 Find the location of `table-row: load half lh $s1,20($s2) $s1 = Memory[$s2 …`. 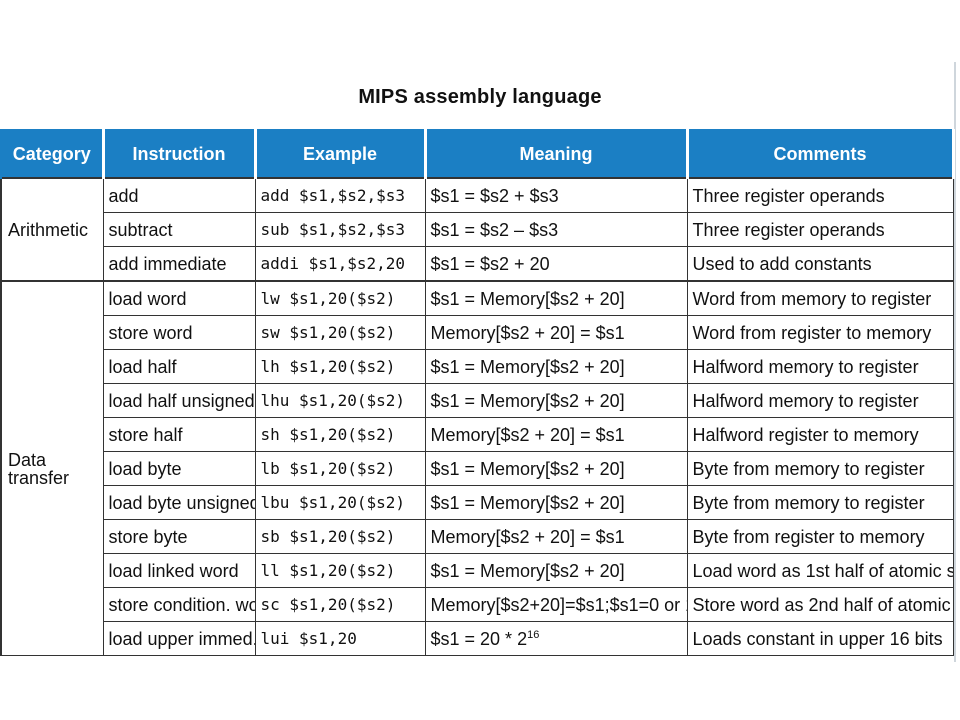

table-row: load half lh $s1,20($s2) $s1 = Memory[$s2 … is located at coordinates (477, 366).